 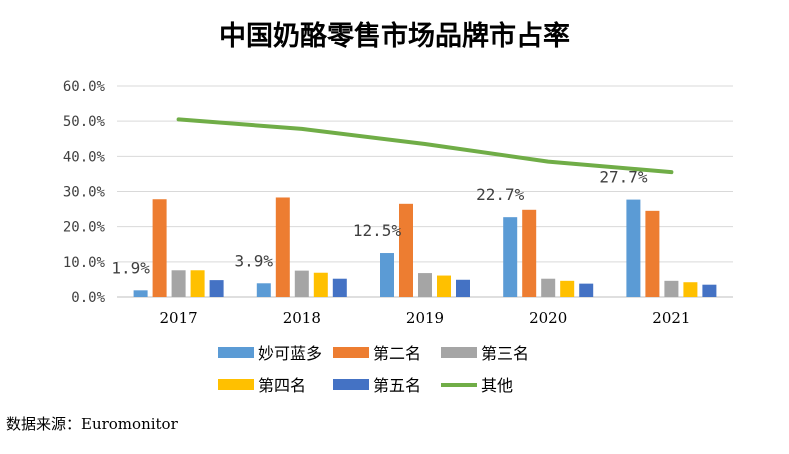 What do you see at coordinates (623, 177) in the screenshot?
I see `data-label: 27.7%` at bounding box center [623, 177].